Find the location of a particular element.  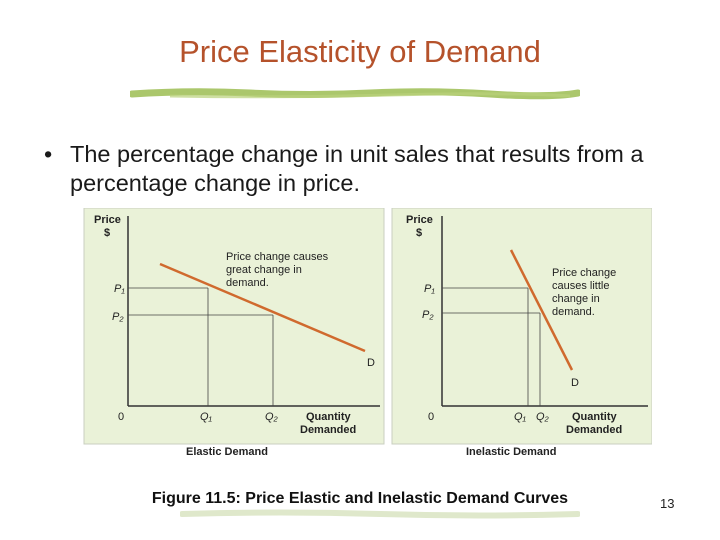

inelastic-demand-curve is located at coordinates (541, 310).